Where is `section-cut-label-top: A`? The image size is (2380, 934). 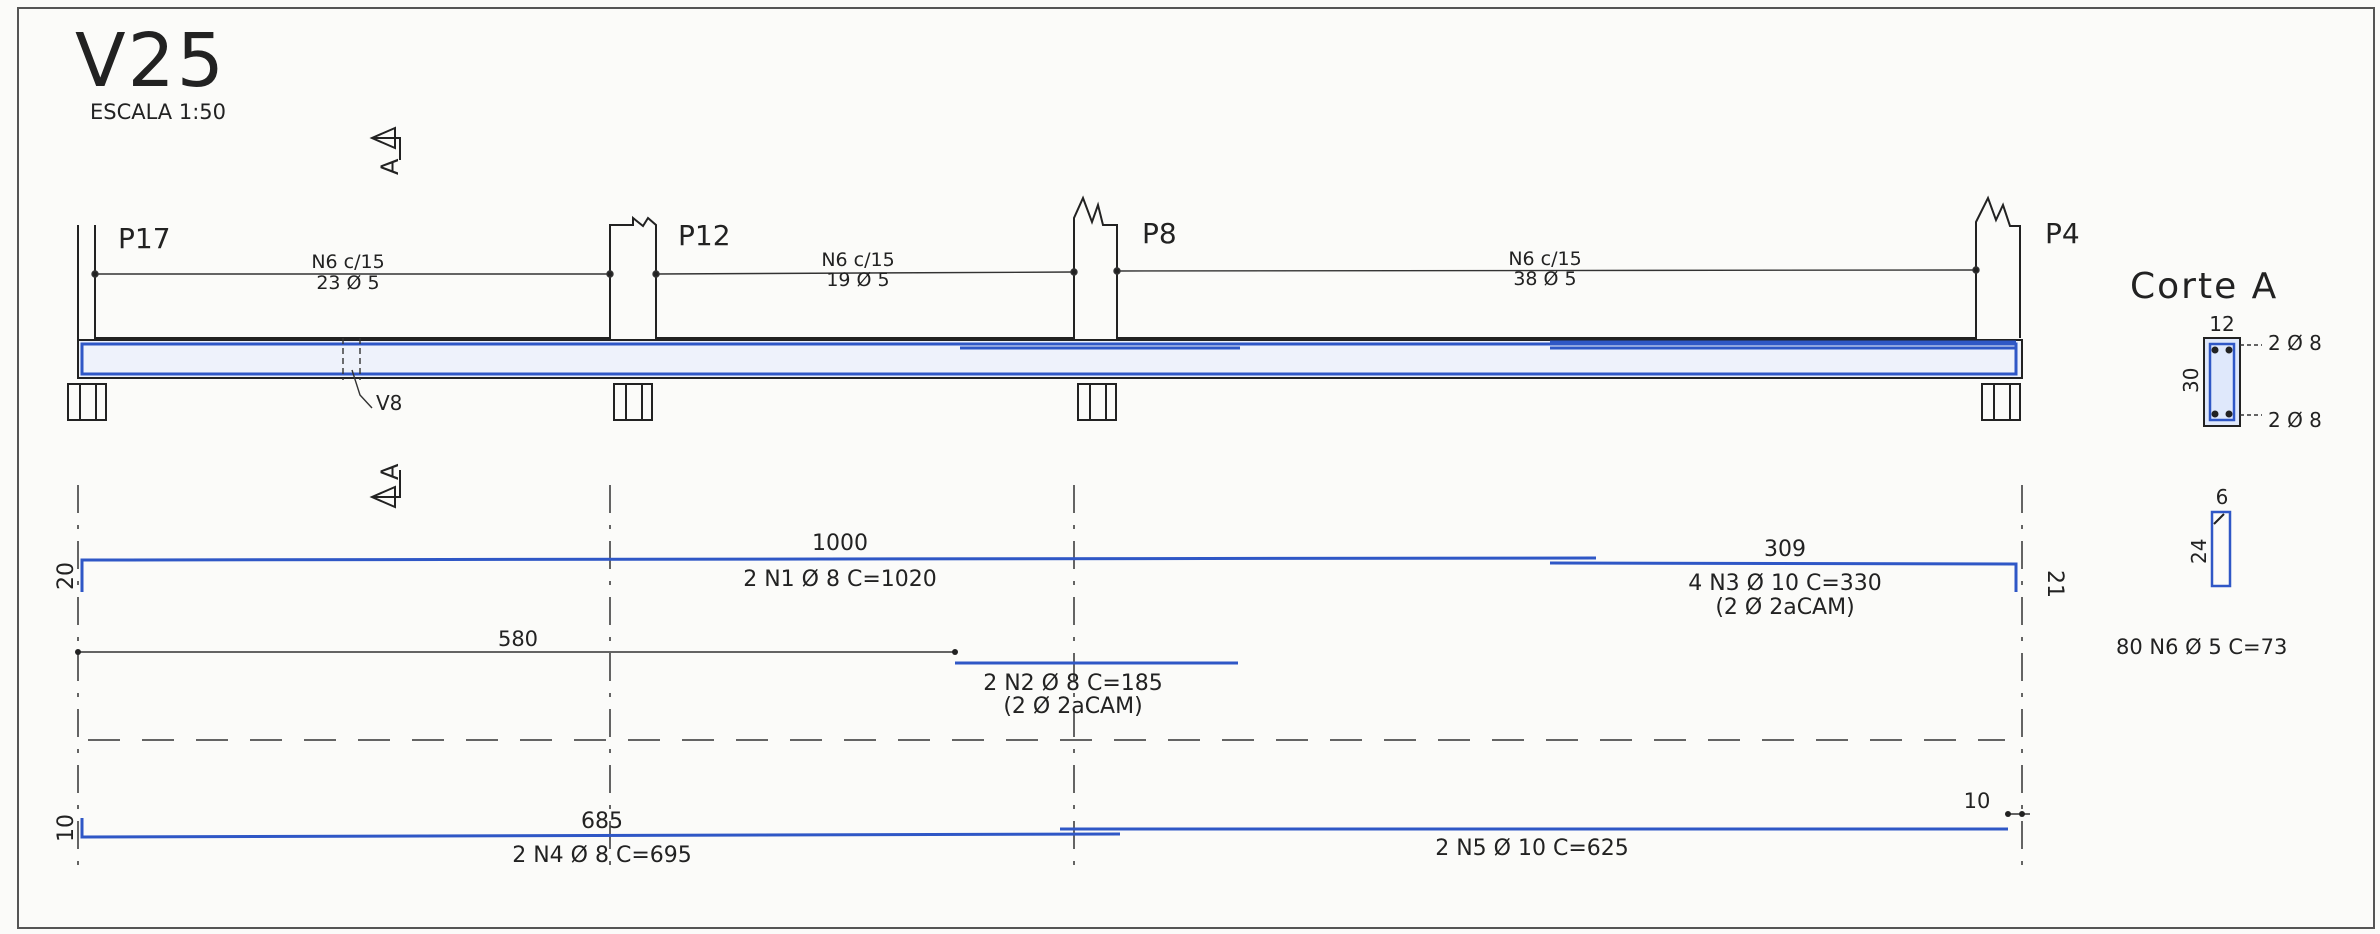 section-cut-label-top: A is located at coordinates (390, 166).